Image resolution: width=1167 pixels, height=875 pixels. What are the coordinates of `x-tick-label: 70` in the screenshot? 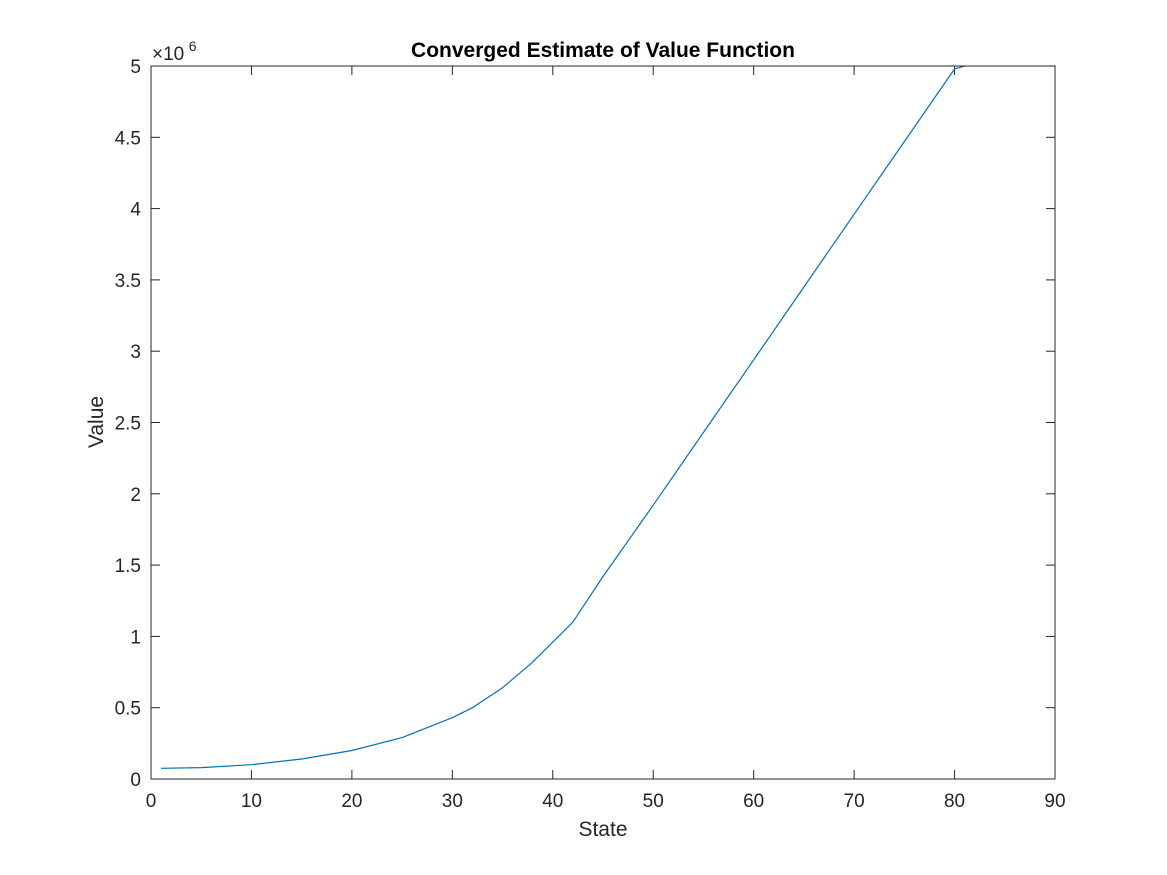 It's located at (854, 801).